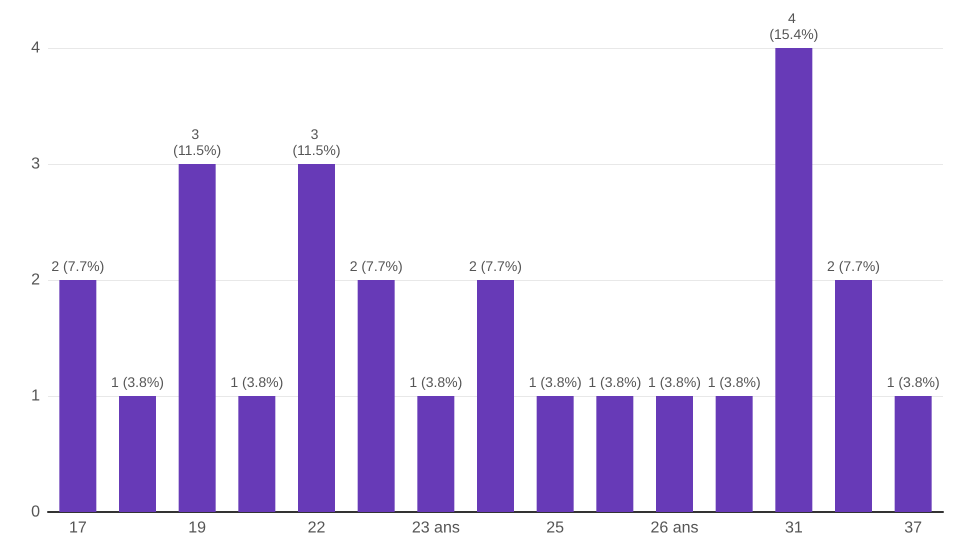 The width and height of the screenshot is (971, 560). Describe the element at coordinates (35, 280) in the screenshot. I see `y-tick-label: 2` at that location.